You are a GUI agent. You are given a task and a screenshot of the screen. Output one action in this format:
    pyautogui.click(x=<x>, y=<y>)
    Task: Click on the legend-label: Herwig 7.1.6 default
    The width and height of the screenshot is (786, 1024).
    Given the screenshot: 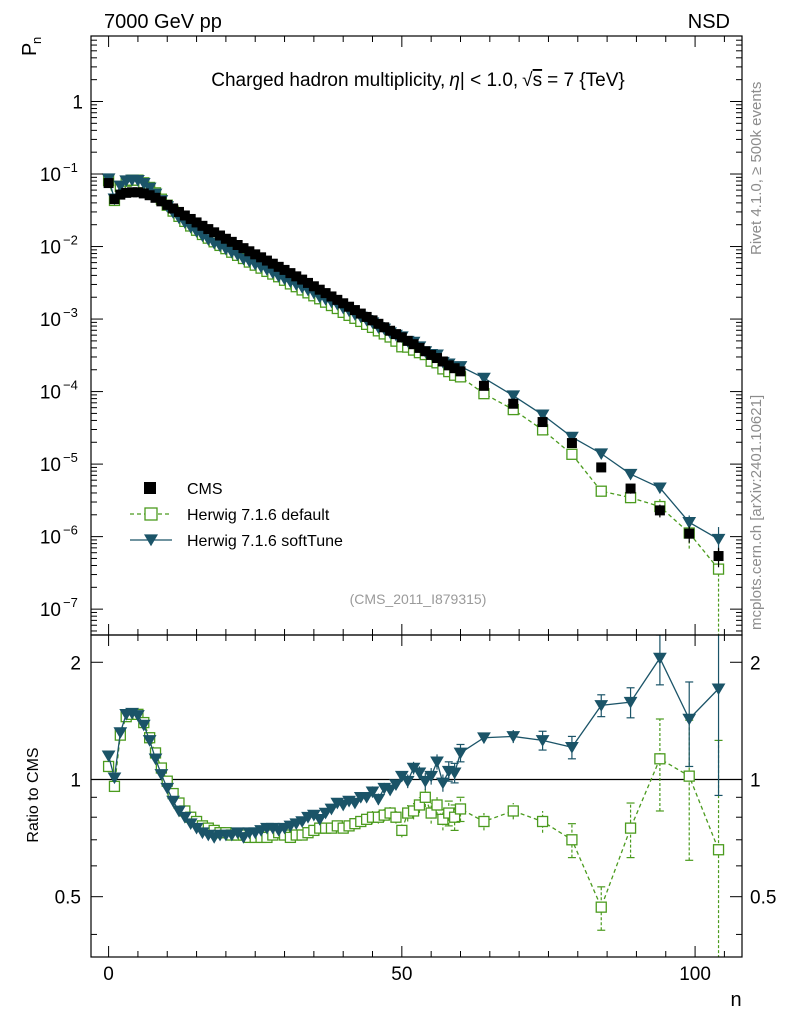 What is the action you would take?
    pyautogui.click(x=258, y=515)
    